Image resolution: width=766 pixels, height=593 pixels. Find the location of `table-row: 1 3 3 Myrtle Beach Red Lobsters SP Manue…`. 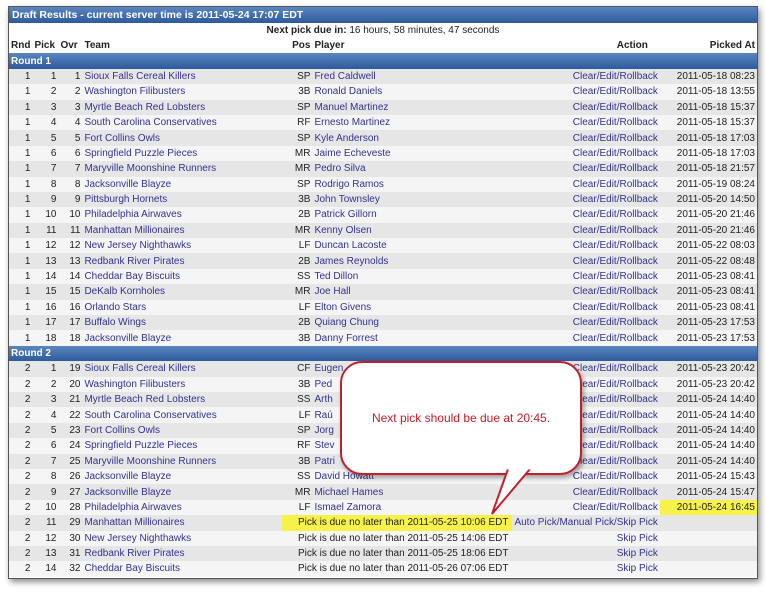

table-row: 1 3 3 Myrtle Beach Red Lobsters SP Manue… is located at coordinates (383, 107).